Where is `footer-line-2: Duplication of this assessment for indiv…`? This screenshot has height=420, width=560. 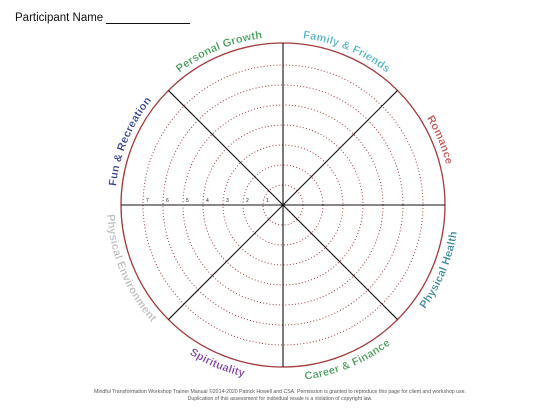
footer-line-2: Duplication of this assessment for indiv… is located at coordinates (280, 399).